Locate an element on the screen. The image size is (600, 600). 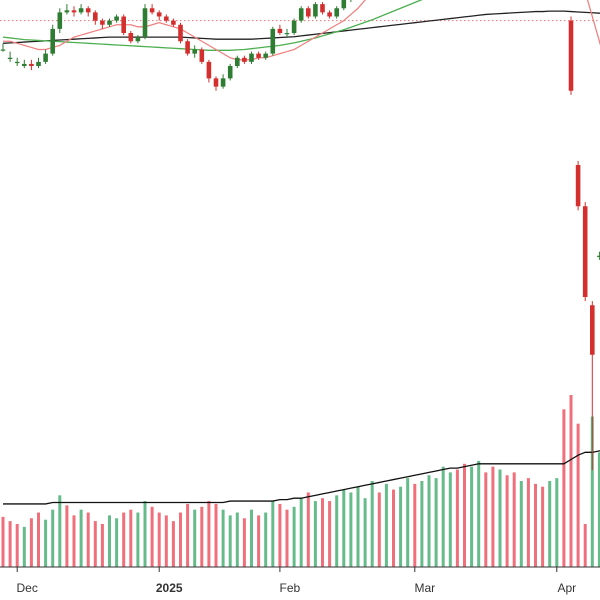
x-tick-label: Mar is located at coordinates (424, 588).